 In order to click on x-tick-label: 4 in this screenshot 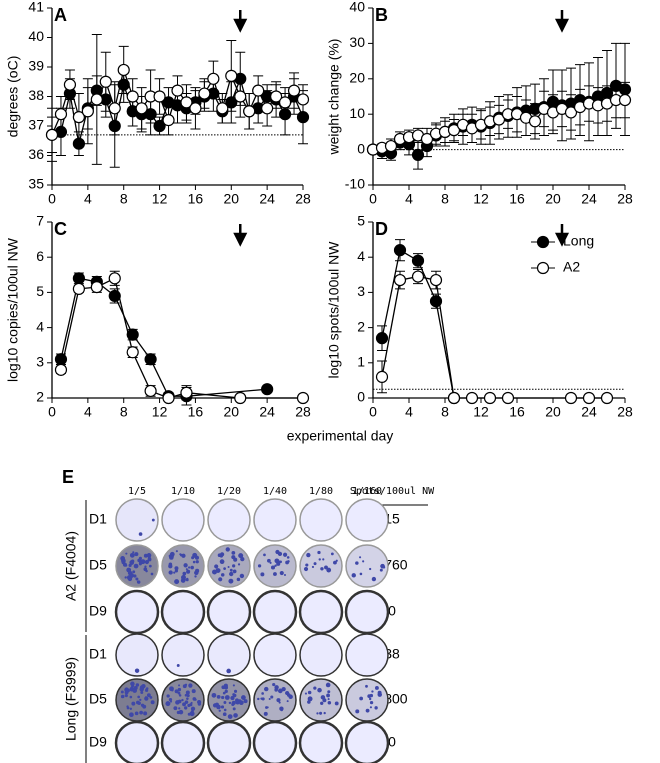, I will do `click(409, 199)`.